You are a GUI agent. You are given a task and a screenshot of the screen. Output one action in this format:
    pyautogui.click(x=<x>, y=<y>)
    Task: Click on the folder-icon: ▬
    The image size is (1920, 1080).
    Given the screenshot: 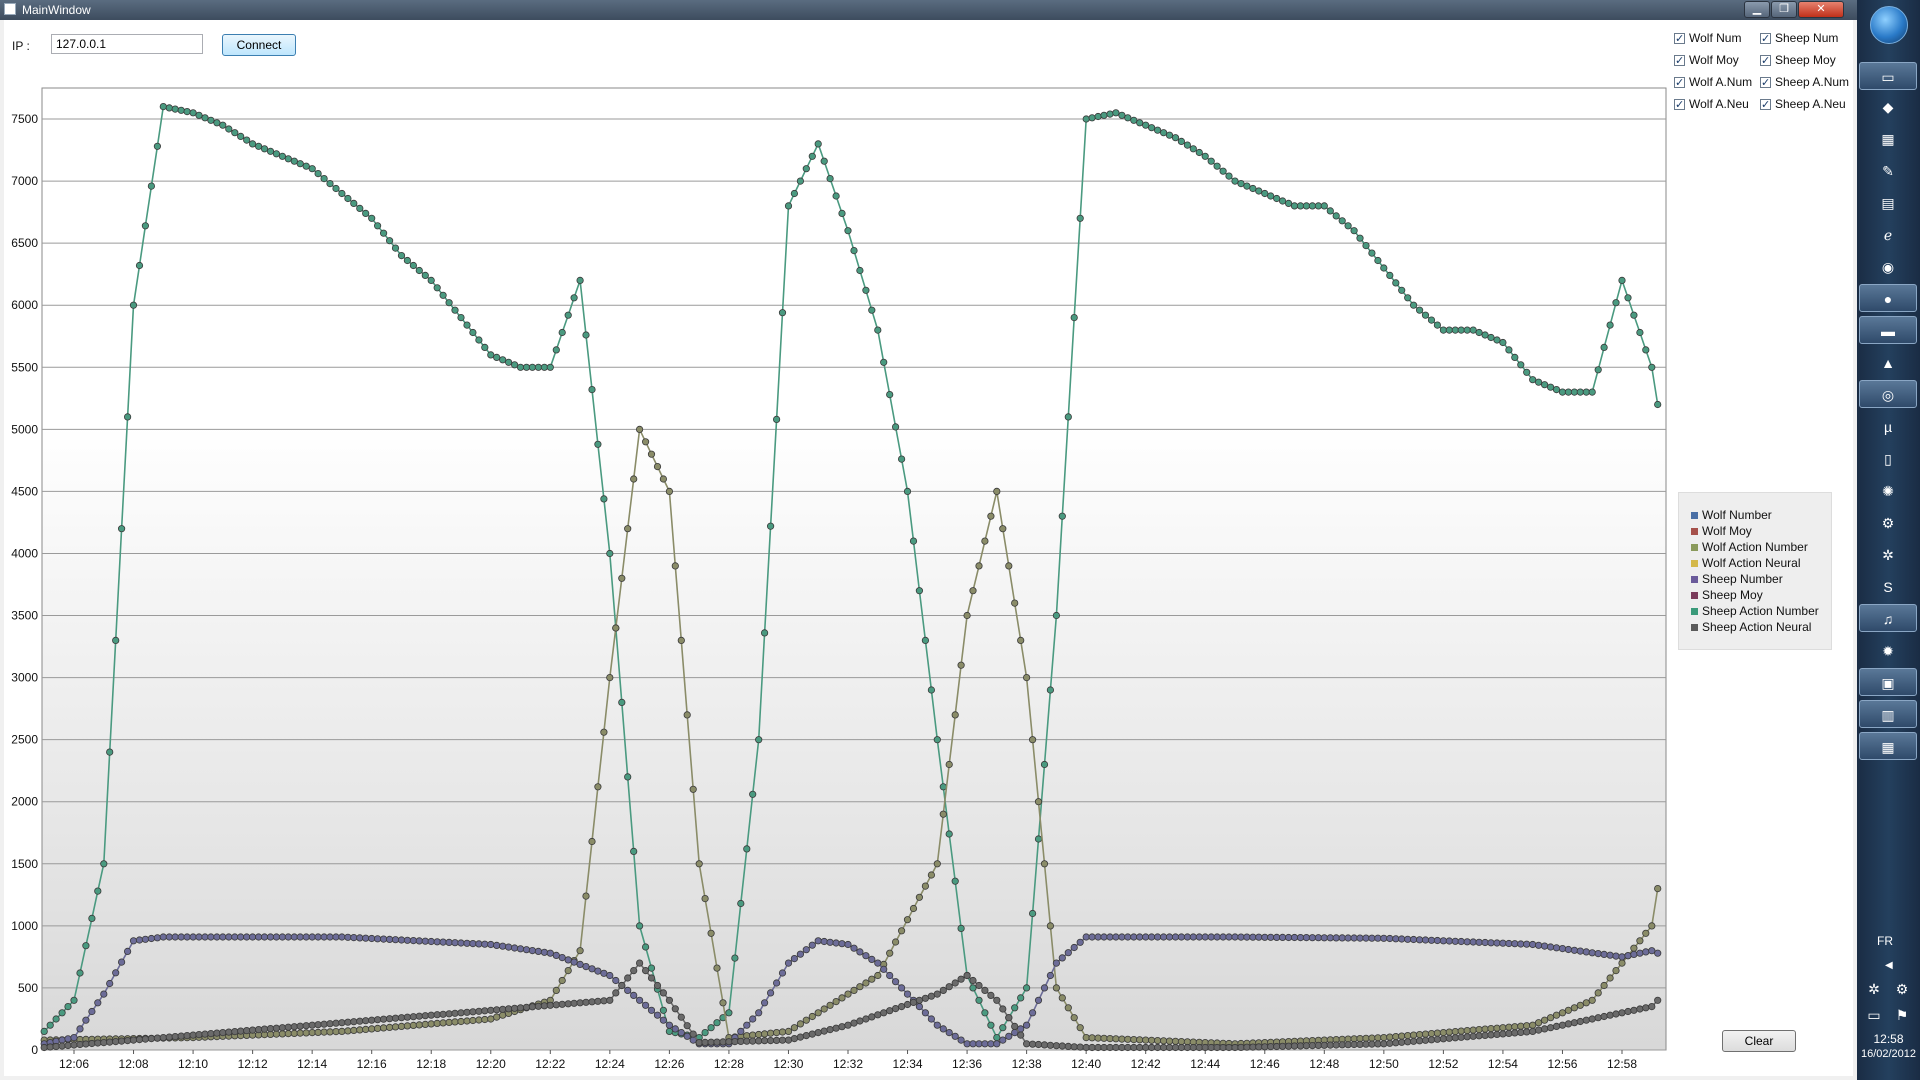 What is the action you would take?
    pyautogui.click(x=1888, y=331)
    